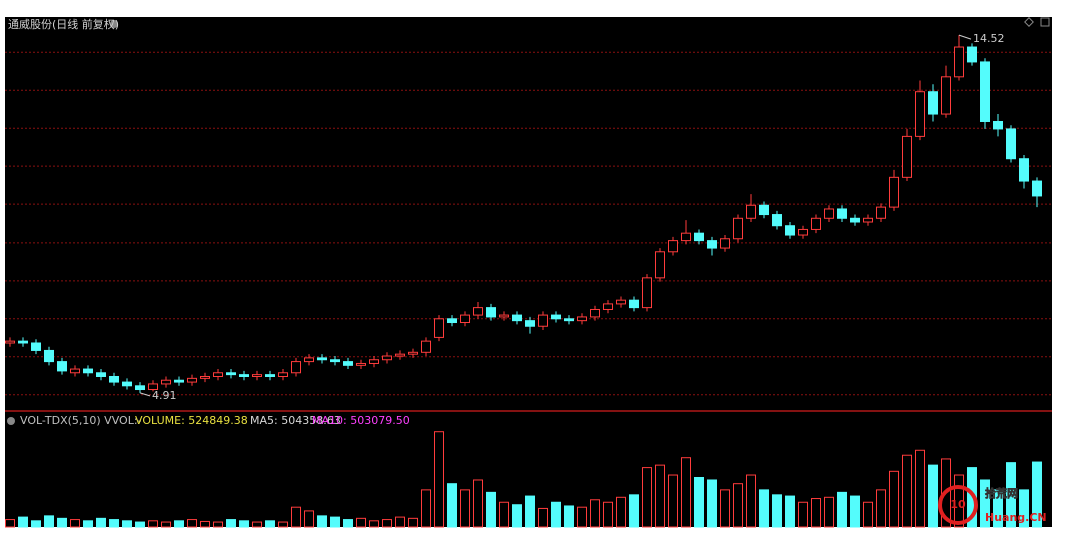  What do you see at coordinates (1016, 517) in the screenshot?
I see `watermark-site: Huang.CN` at bounding box center [1016, 517].